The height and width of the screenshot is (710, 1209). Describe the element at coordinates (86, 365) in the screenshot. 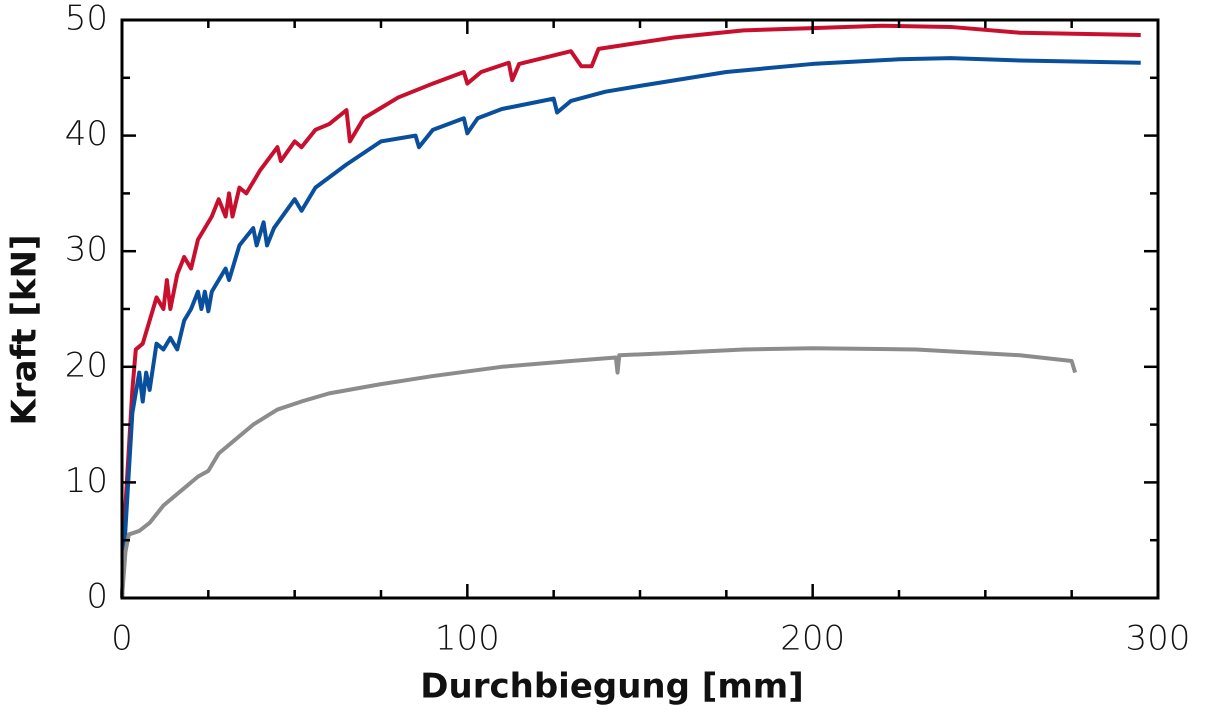

I see `y-tick-label: 20` at that location.